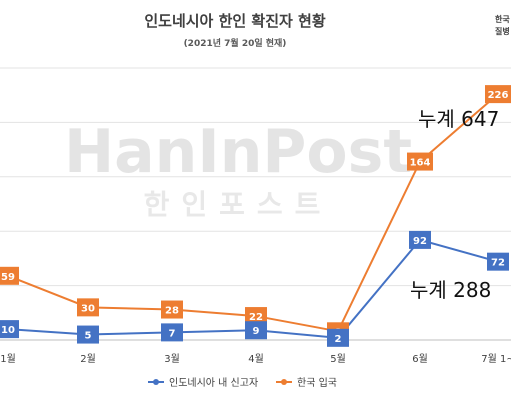 This screenshot has width=511, height=400. What do you see at coordinates (88, 359) in the screenshot?
I see `x-tick-label: 2월` at bounding box center [88, 359].